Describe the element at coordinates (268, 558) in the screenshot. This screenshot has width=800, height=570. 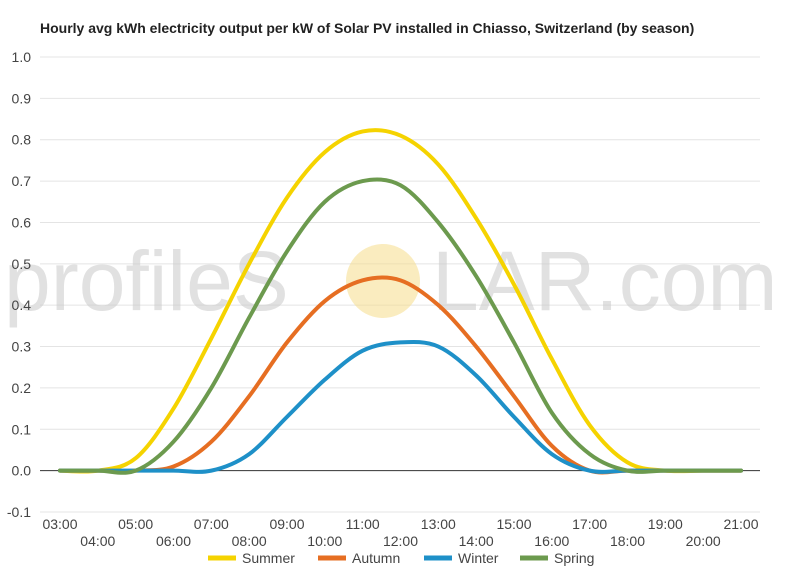
I see `legend-label-summer: Summer` at that location.